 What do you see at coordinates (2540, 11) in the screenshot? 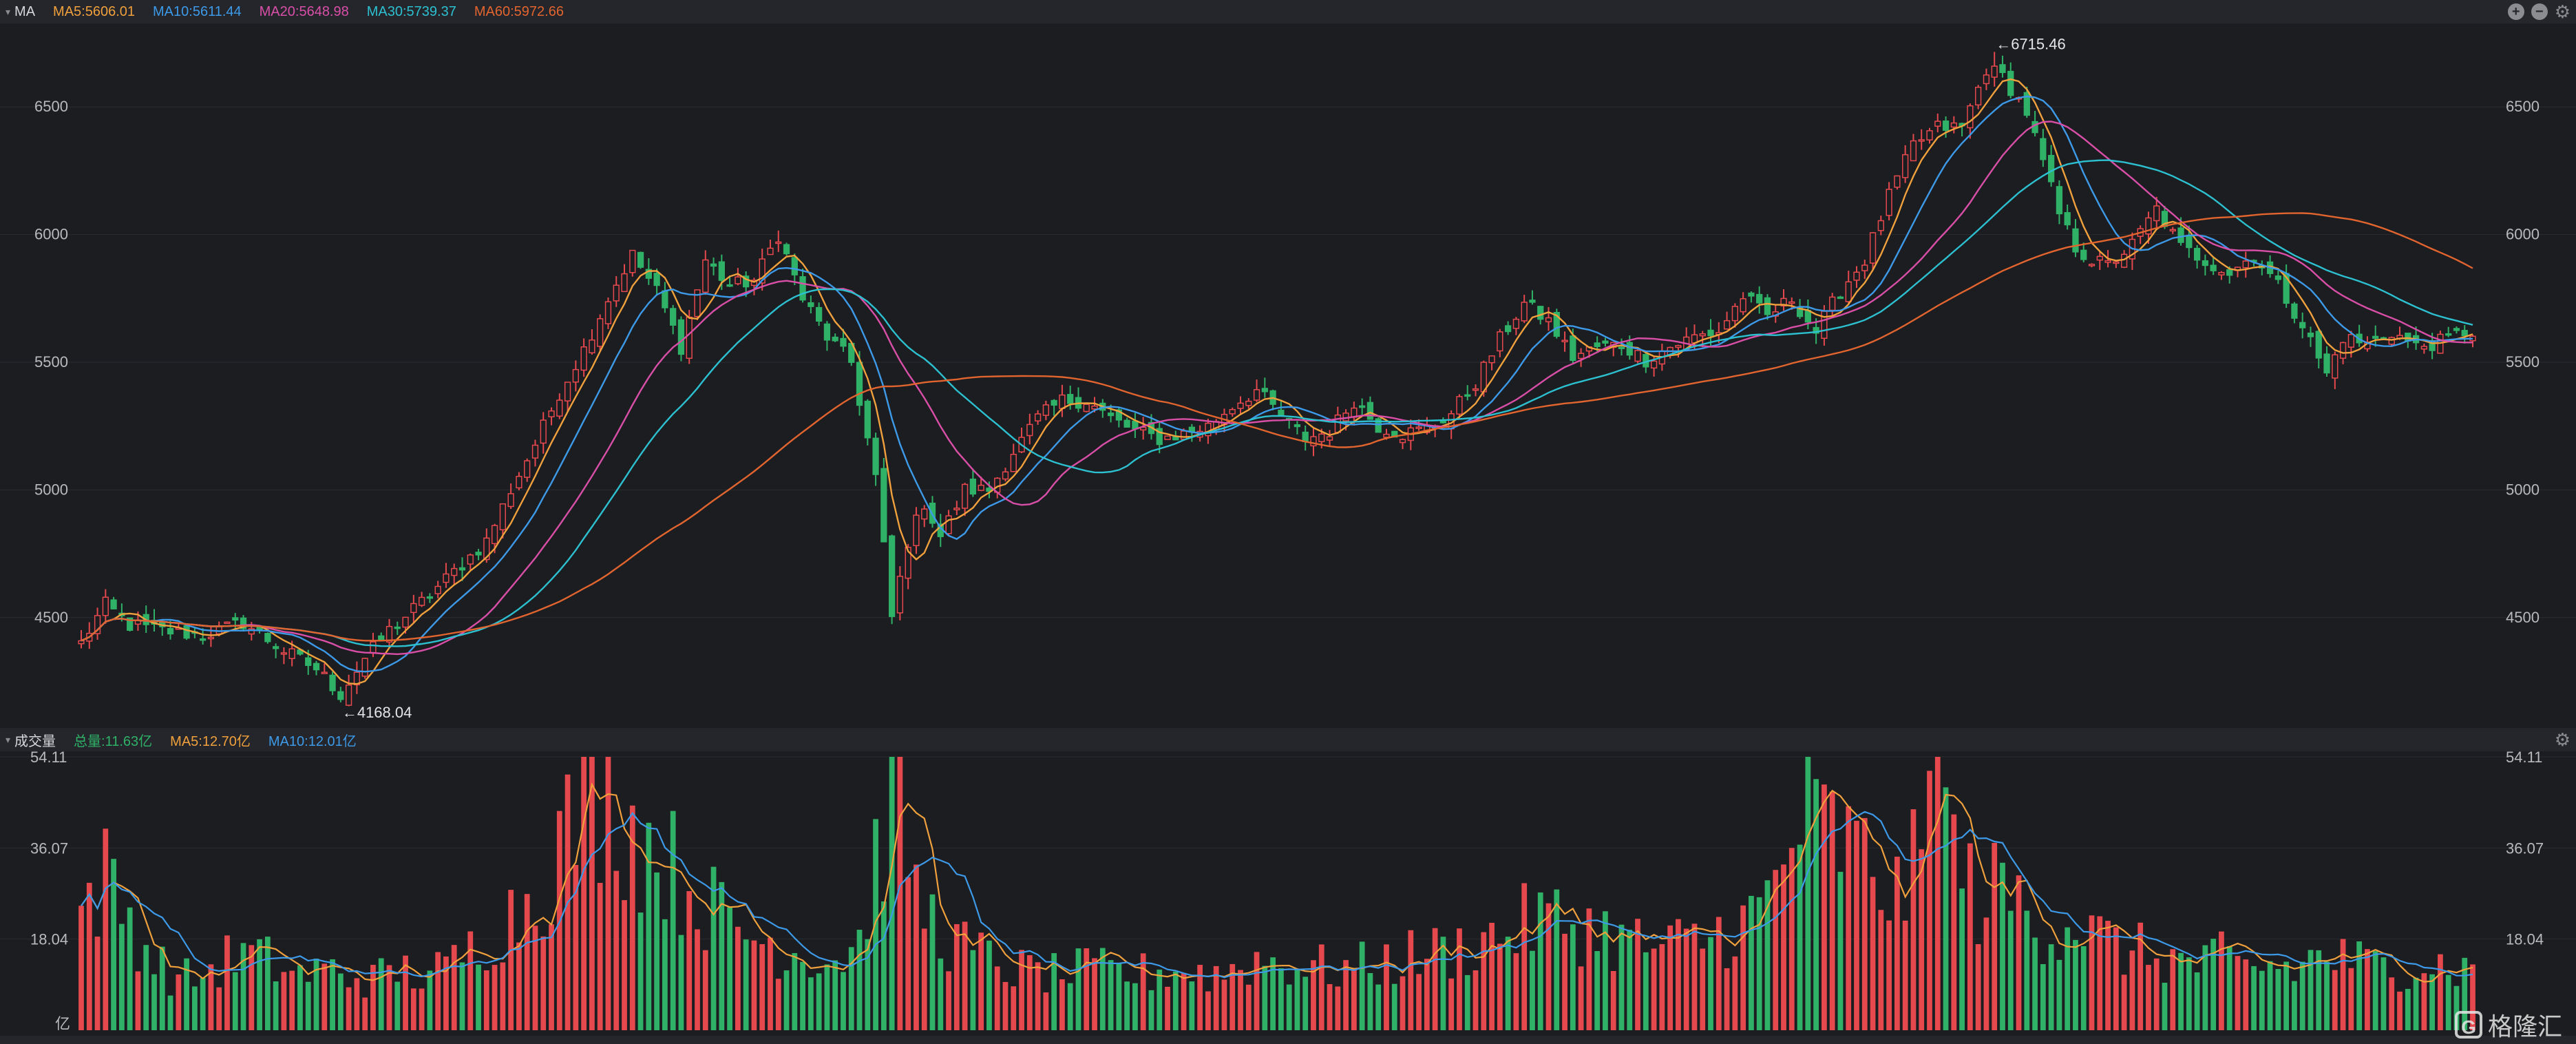
I see `remove-indicator-icon: −` at bounding box center [2540, 11].